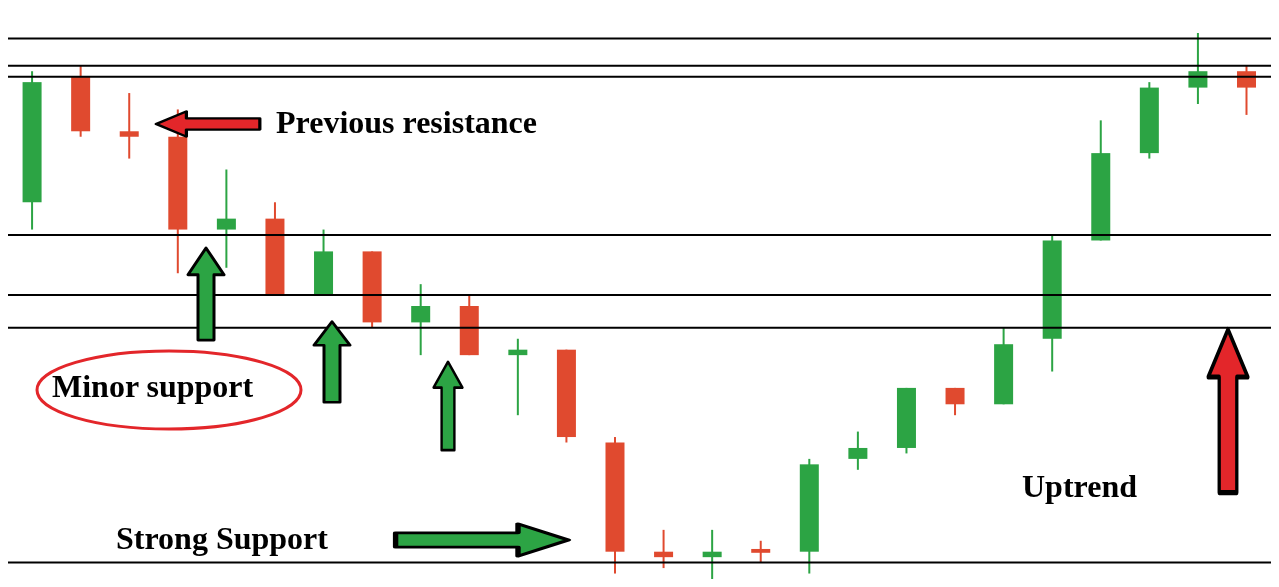  I want to click on annotation: Minor support, so click(153, 386).